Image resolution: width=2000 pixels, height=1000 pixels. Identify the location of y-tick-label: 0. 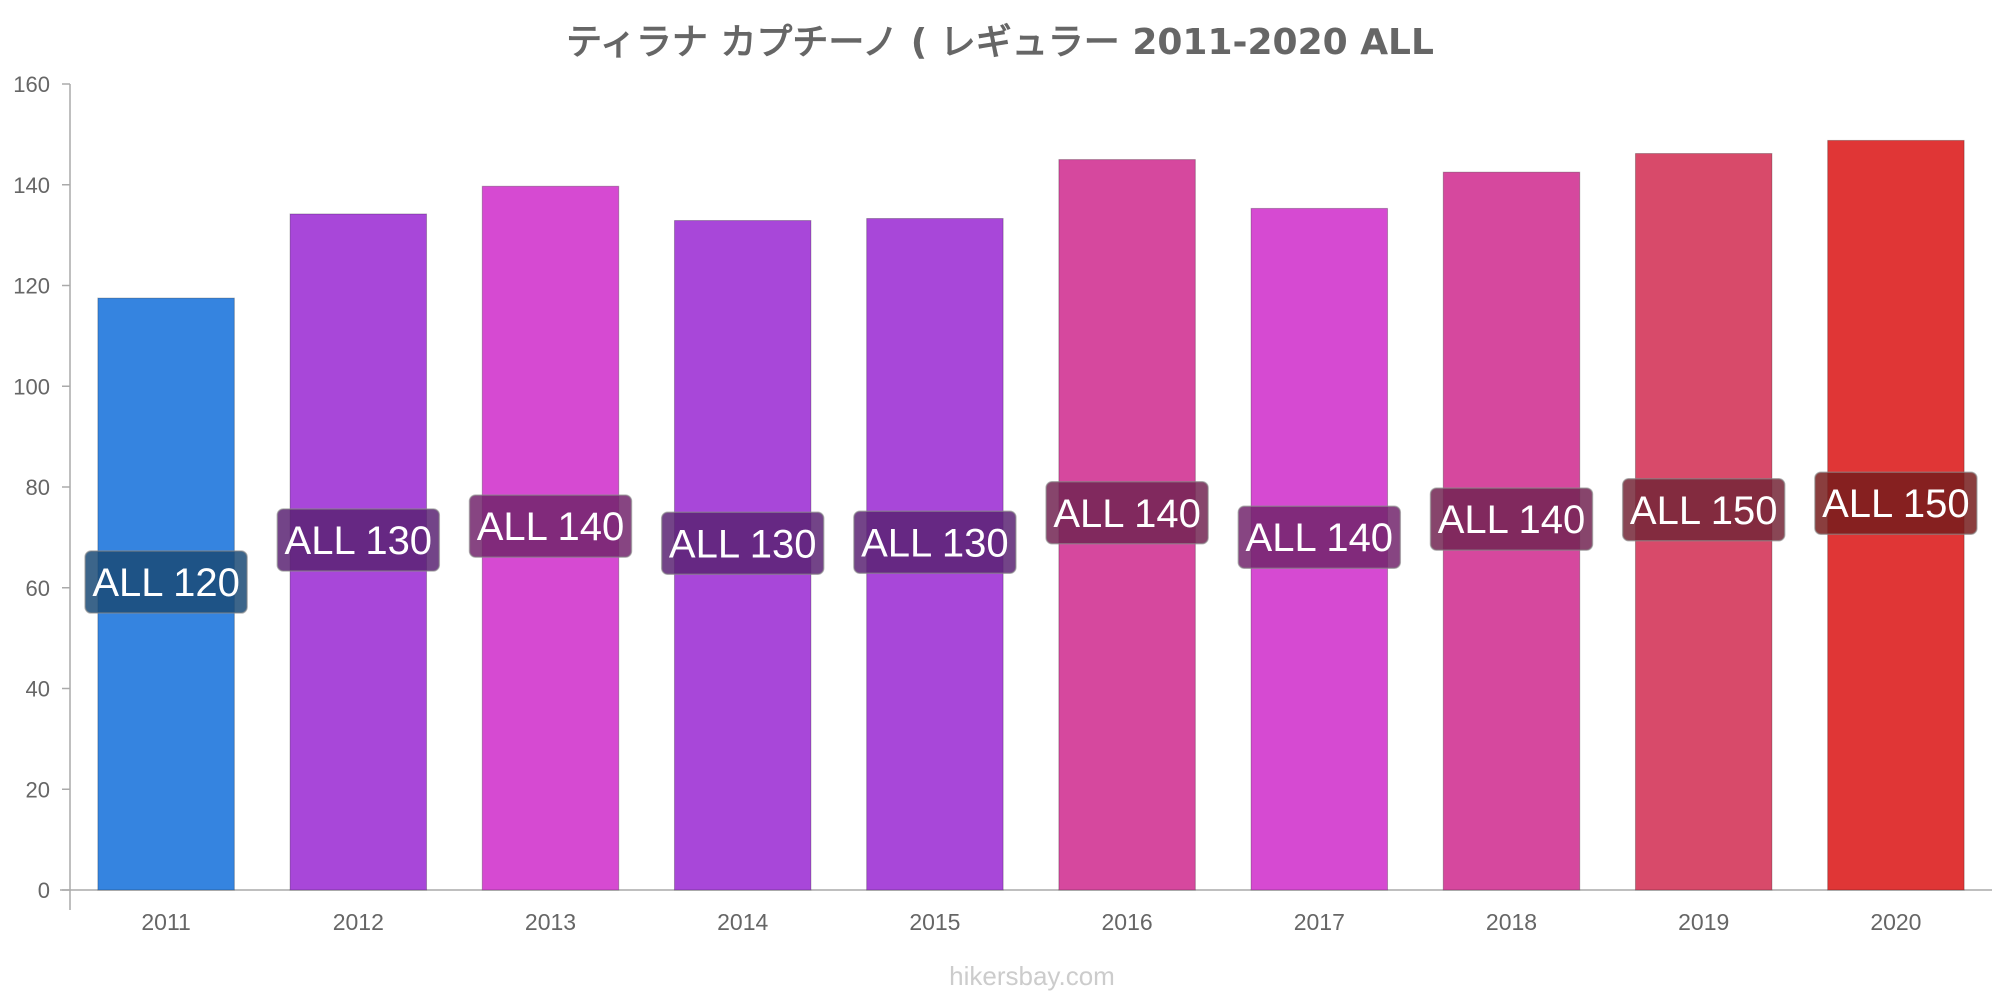
(44, 890).